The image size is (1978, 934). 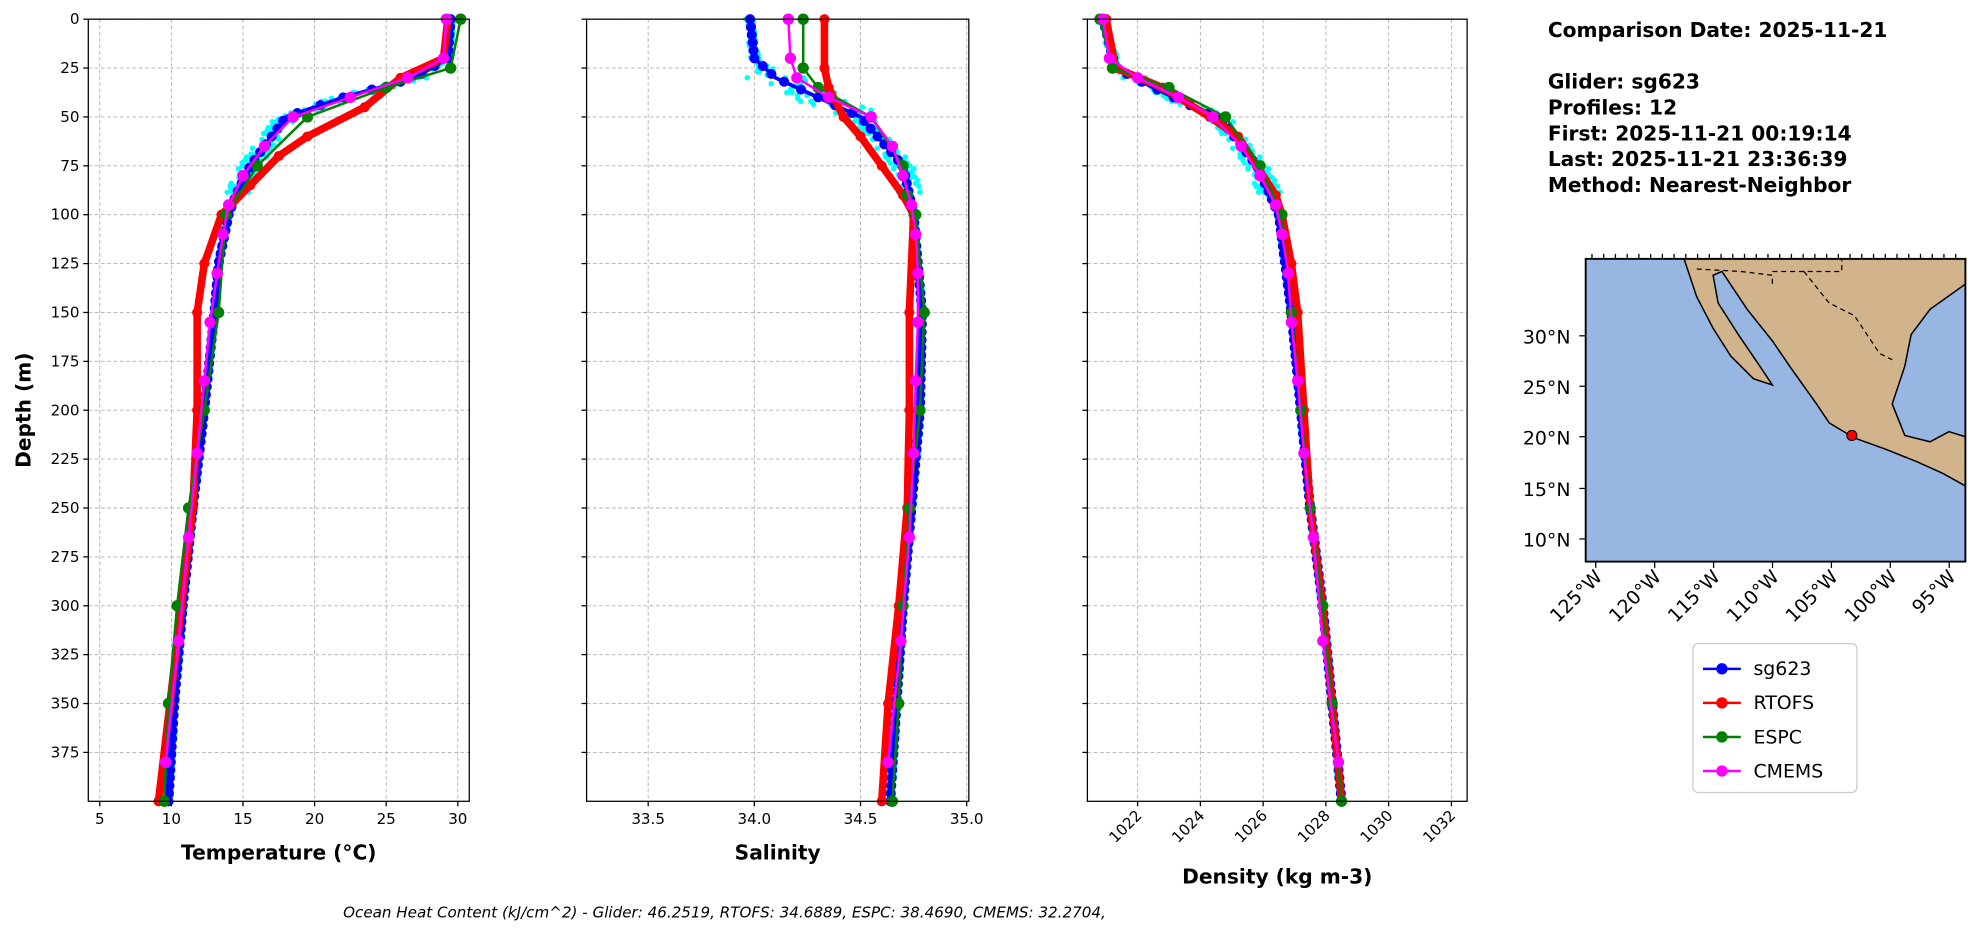 I want to click on y-tick-label: 175, so click(x=65, y=361).